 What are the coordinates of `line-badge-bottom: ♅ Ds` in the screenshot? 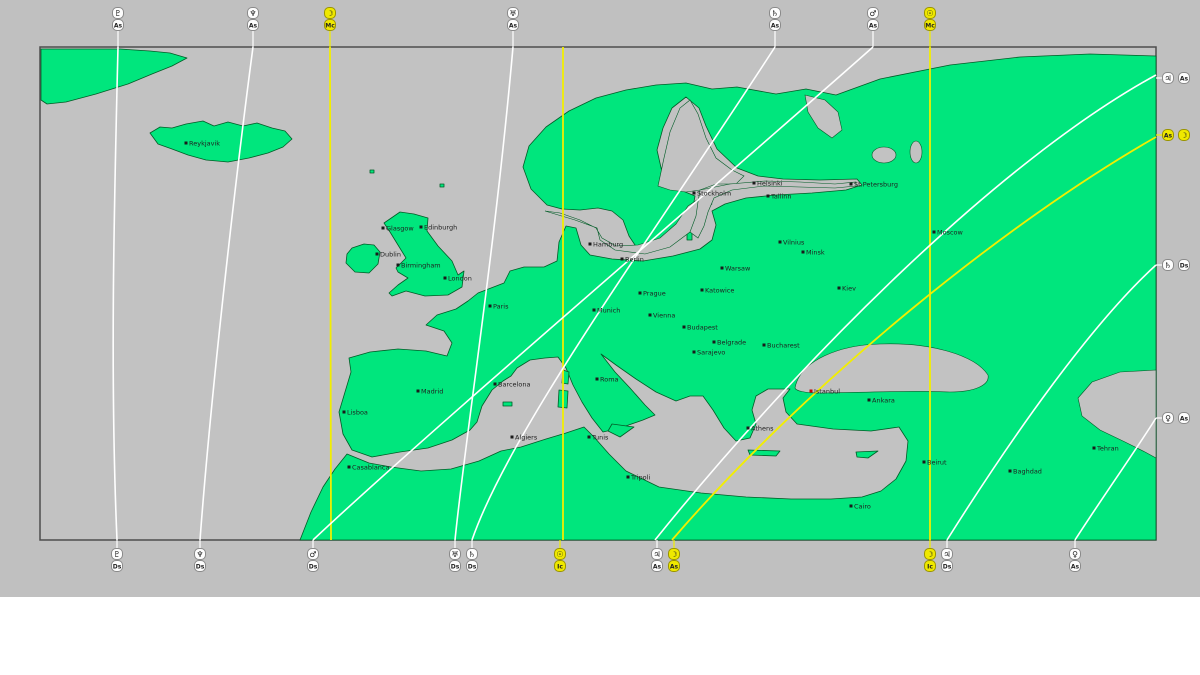 It's located at (455, 556).